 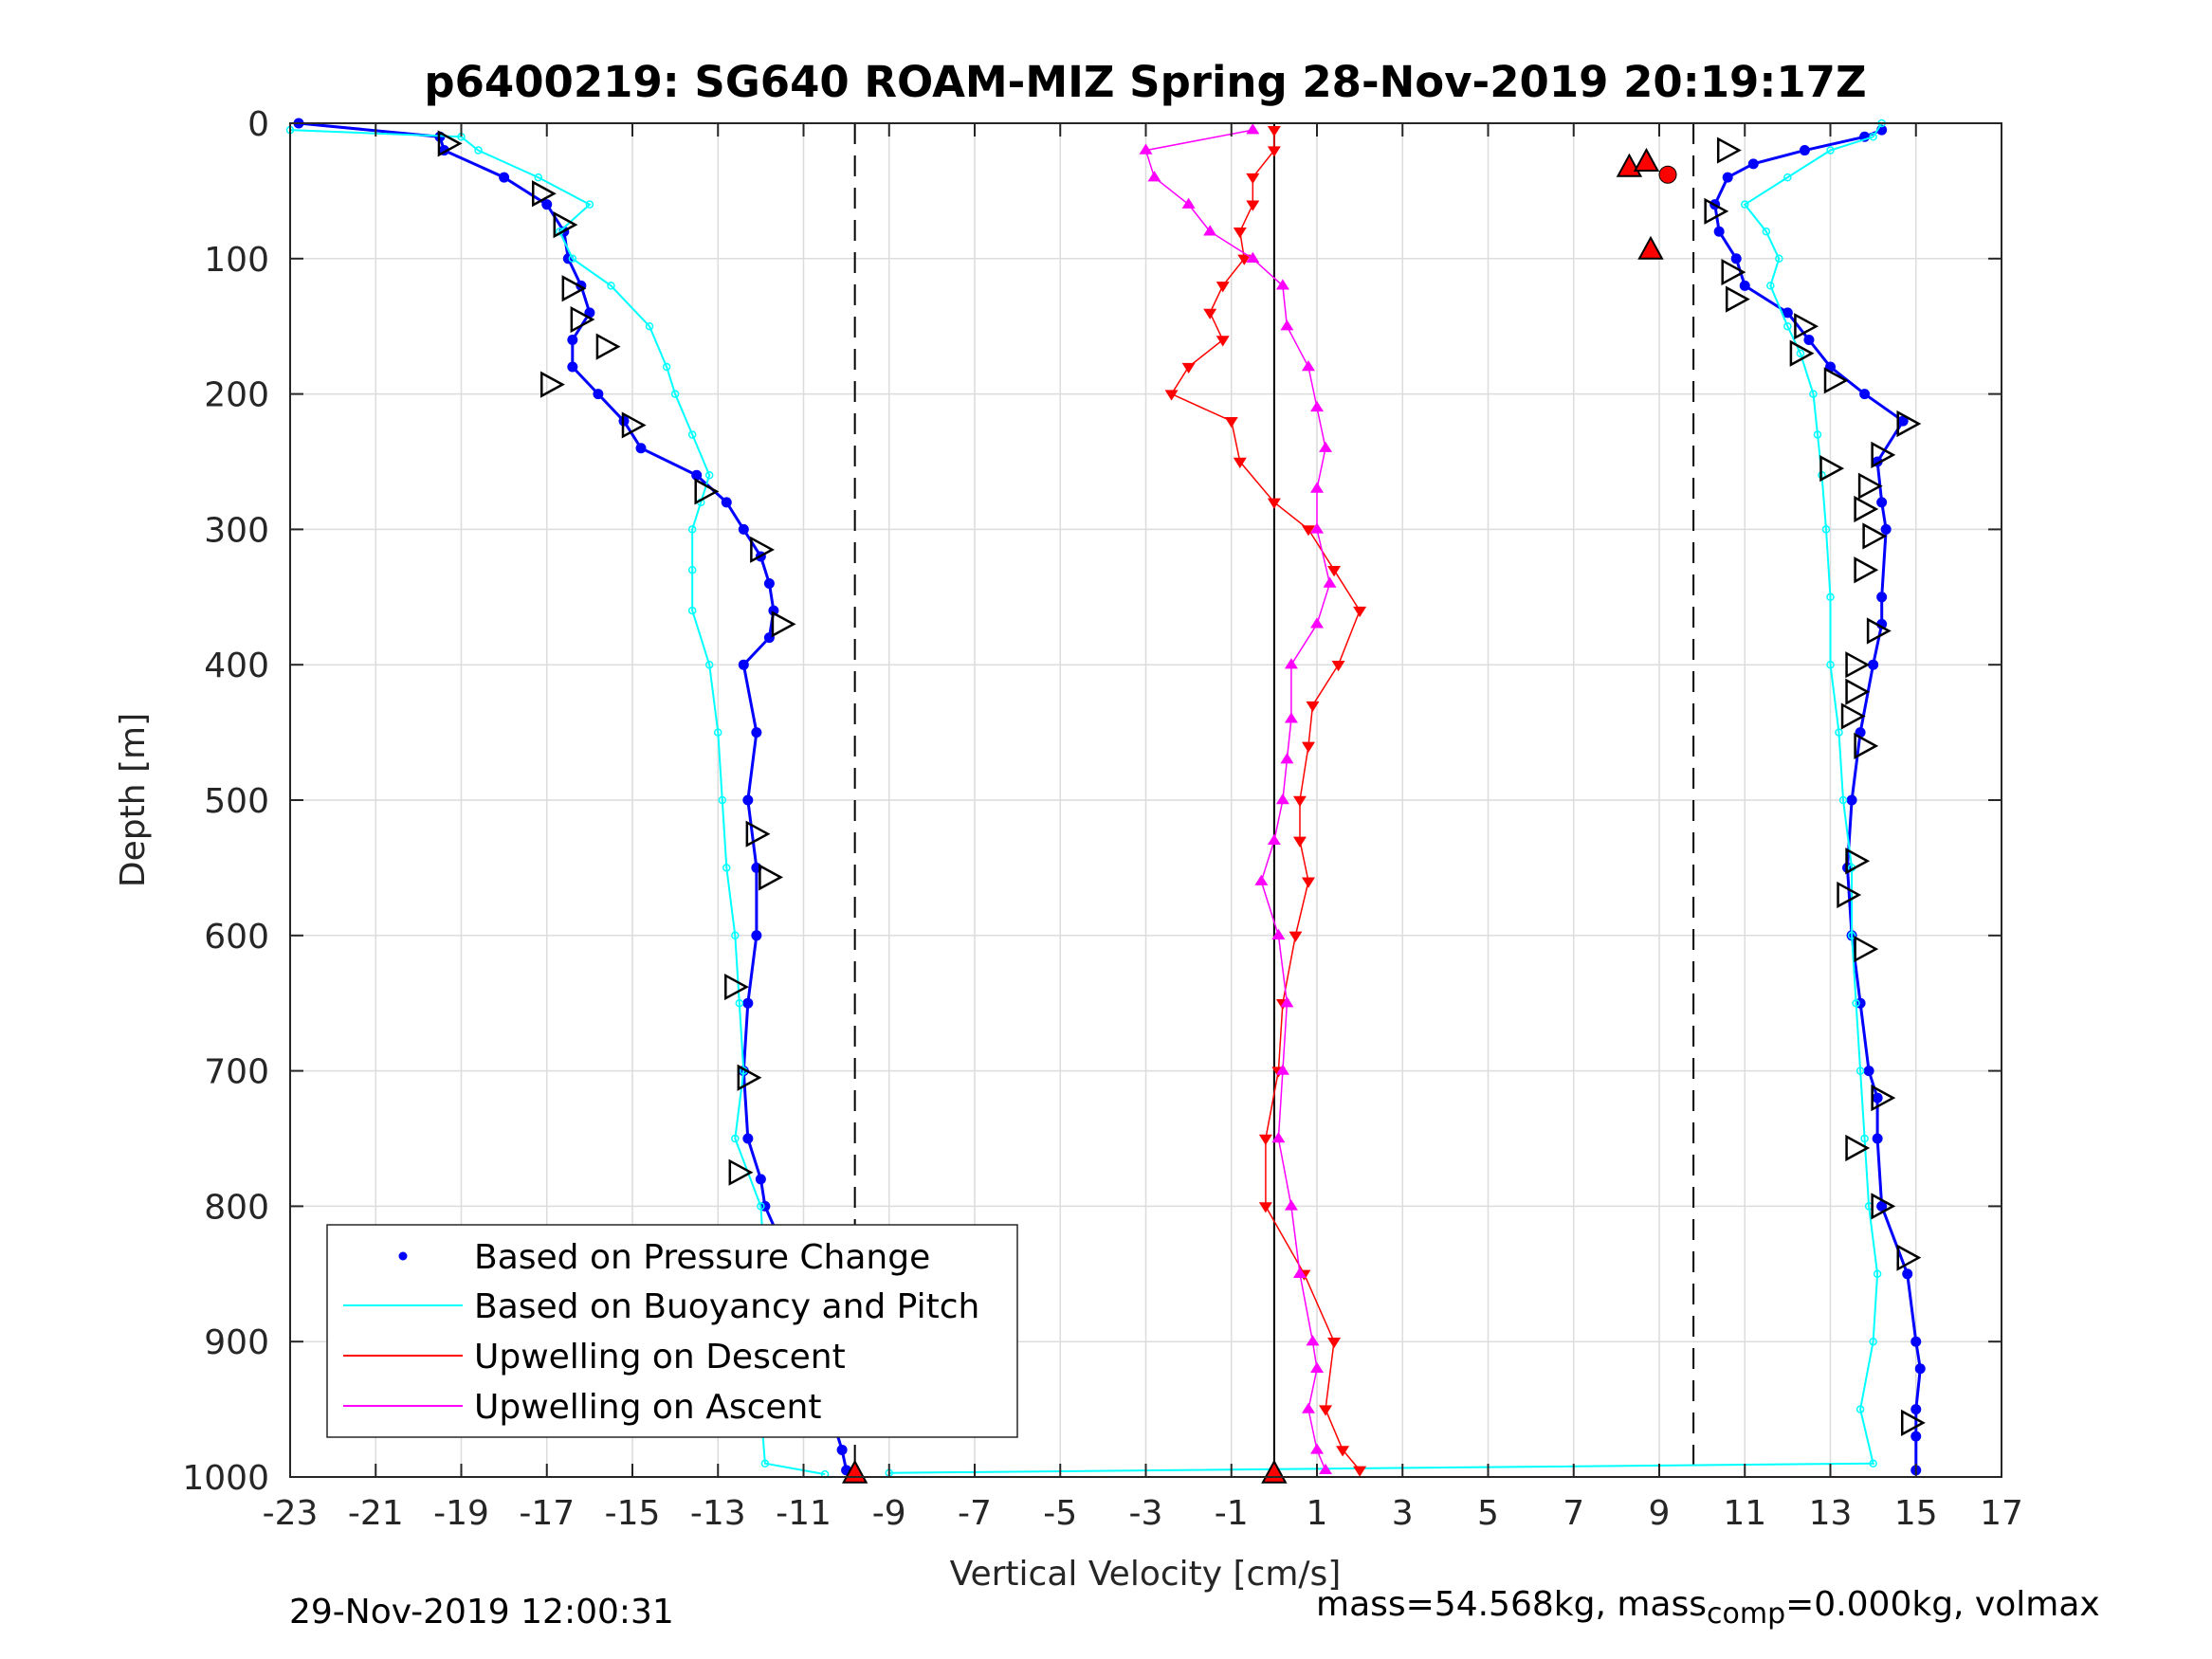 What do you see at coordinates (376, 1513) in the screenshot?
I see `x-tick-label: -21` at bounding box center [376, 1513].